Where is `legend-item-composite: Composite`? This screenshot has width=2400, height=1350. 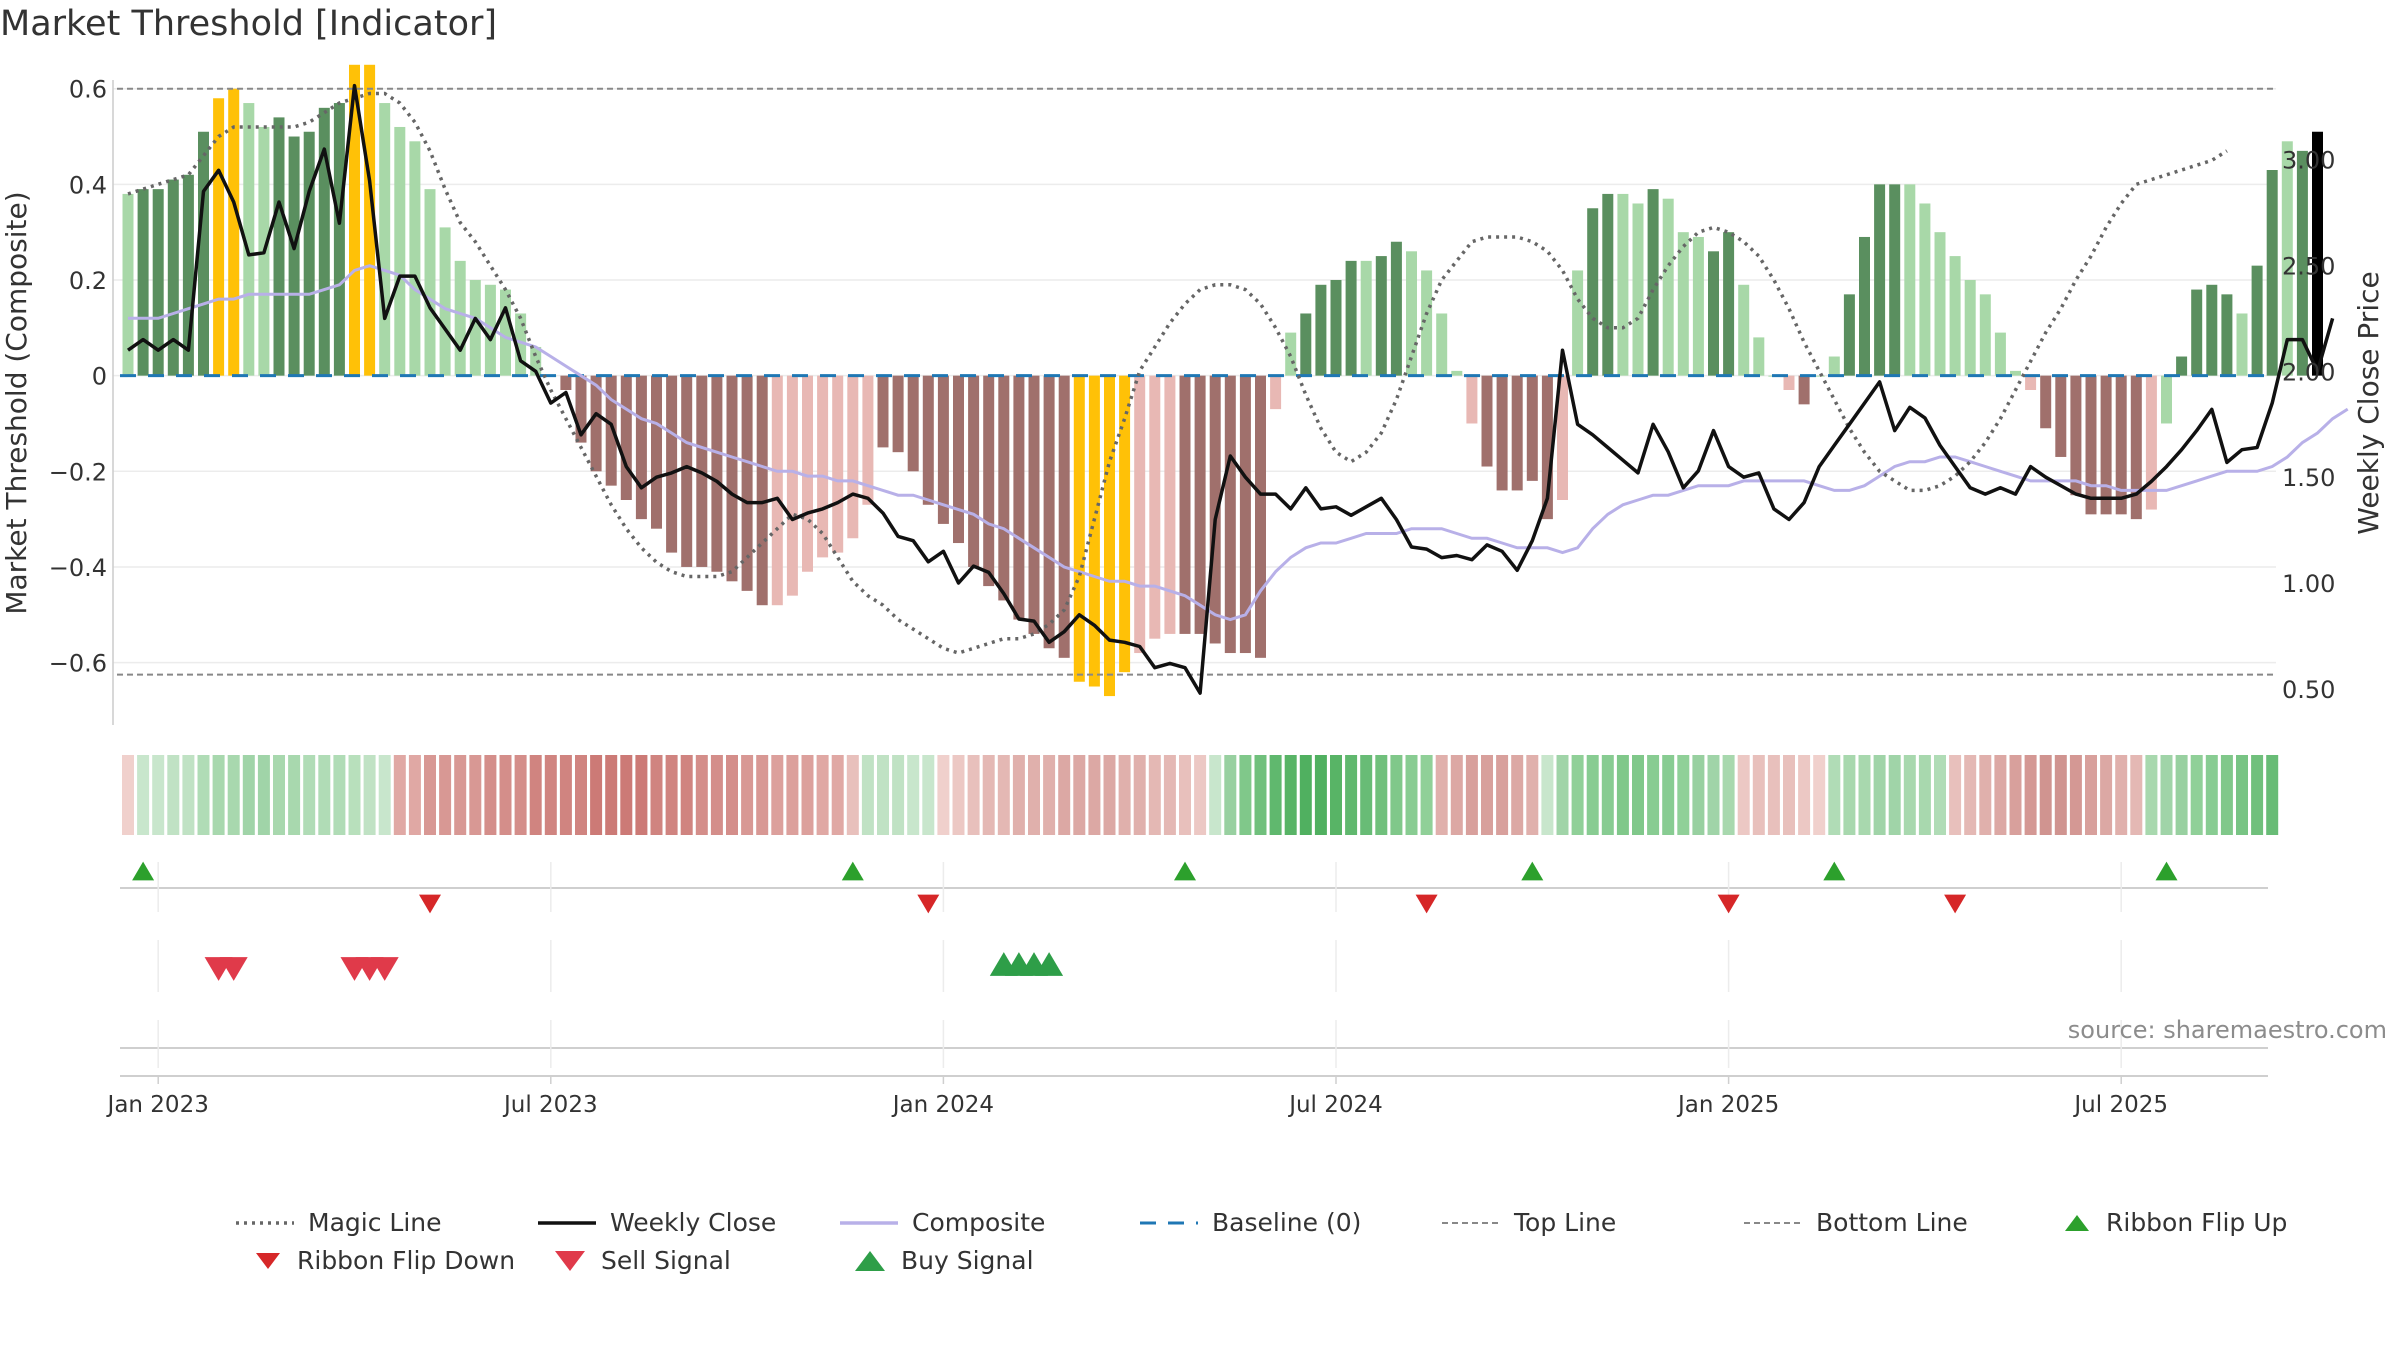 legend-item-composite: Composite is located at coordinates (942, 1222).